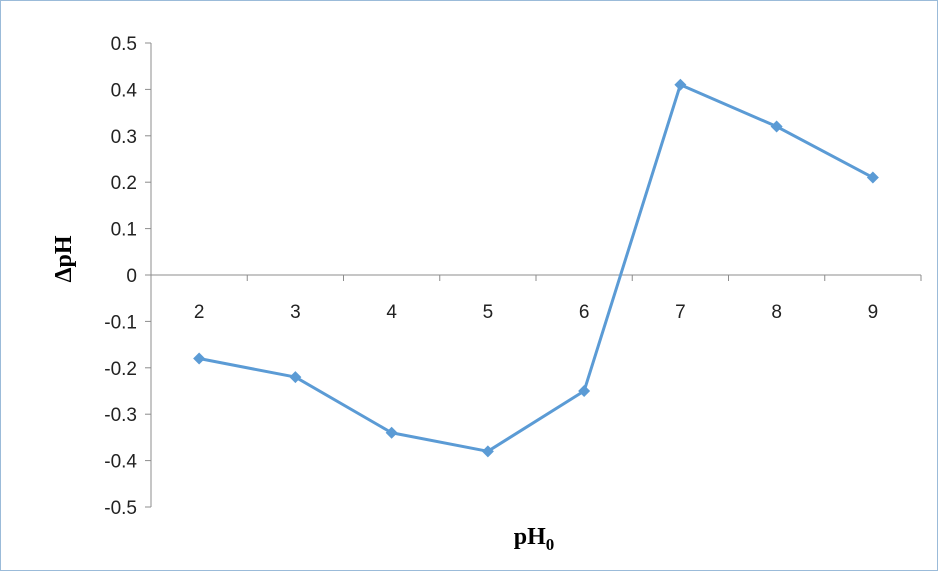 This screenshot has width=938, height=571. I want to click on x-tick-label: 3, so click(295, 312).